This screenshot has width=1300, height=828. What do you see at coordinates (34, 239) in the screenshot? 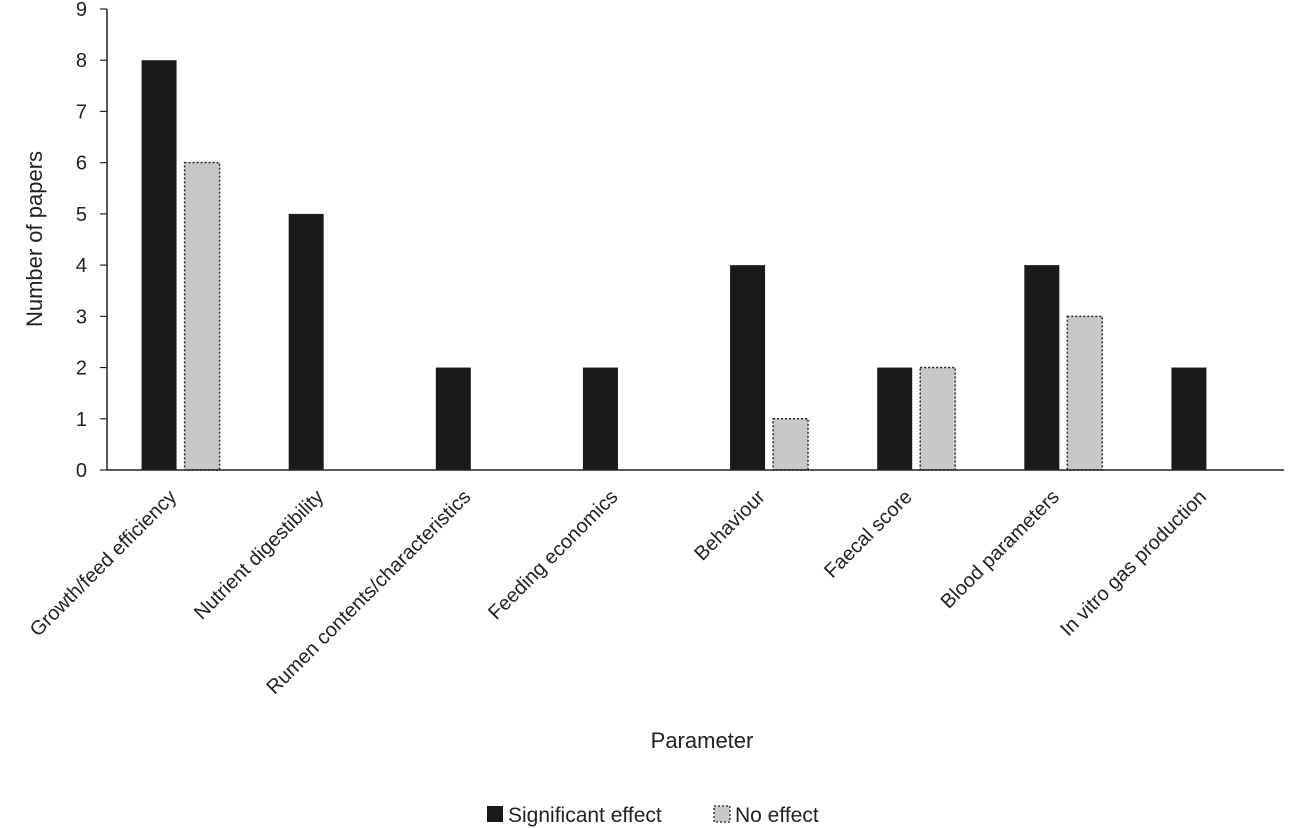
I see `y-axis-title: Number of papers` at bounding box center [34, 239].